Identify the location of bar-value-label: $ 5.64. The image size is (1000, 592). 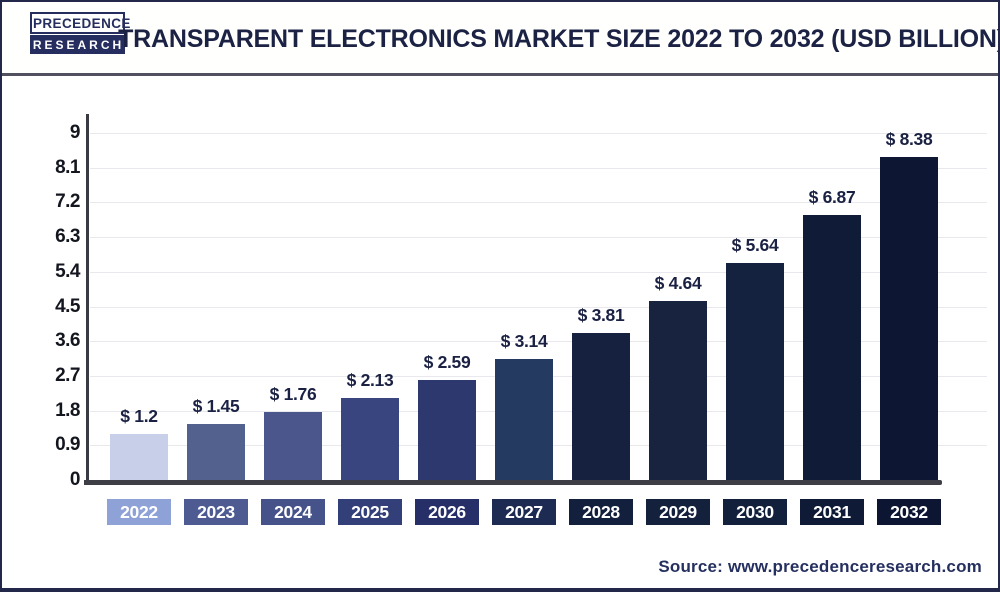
(755, 244).